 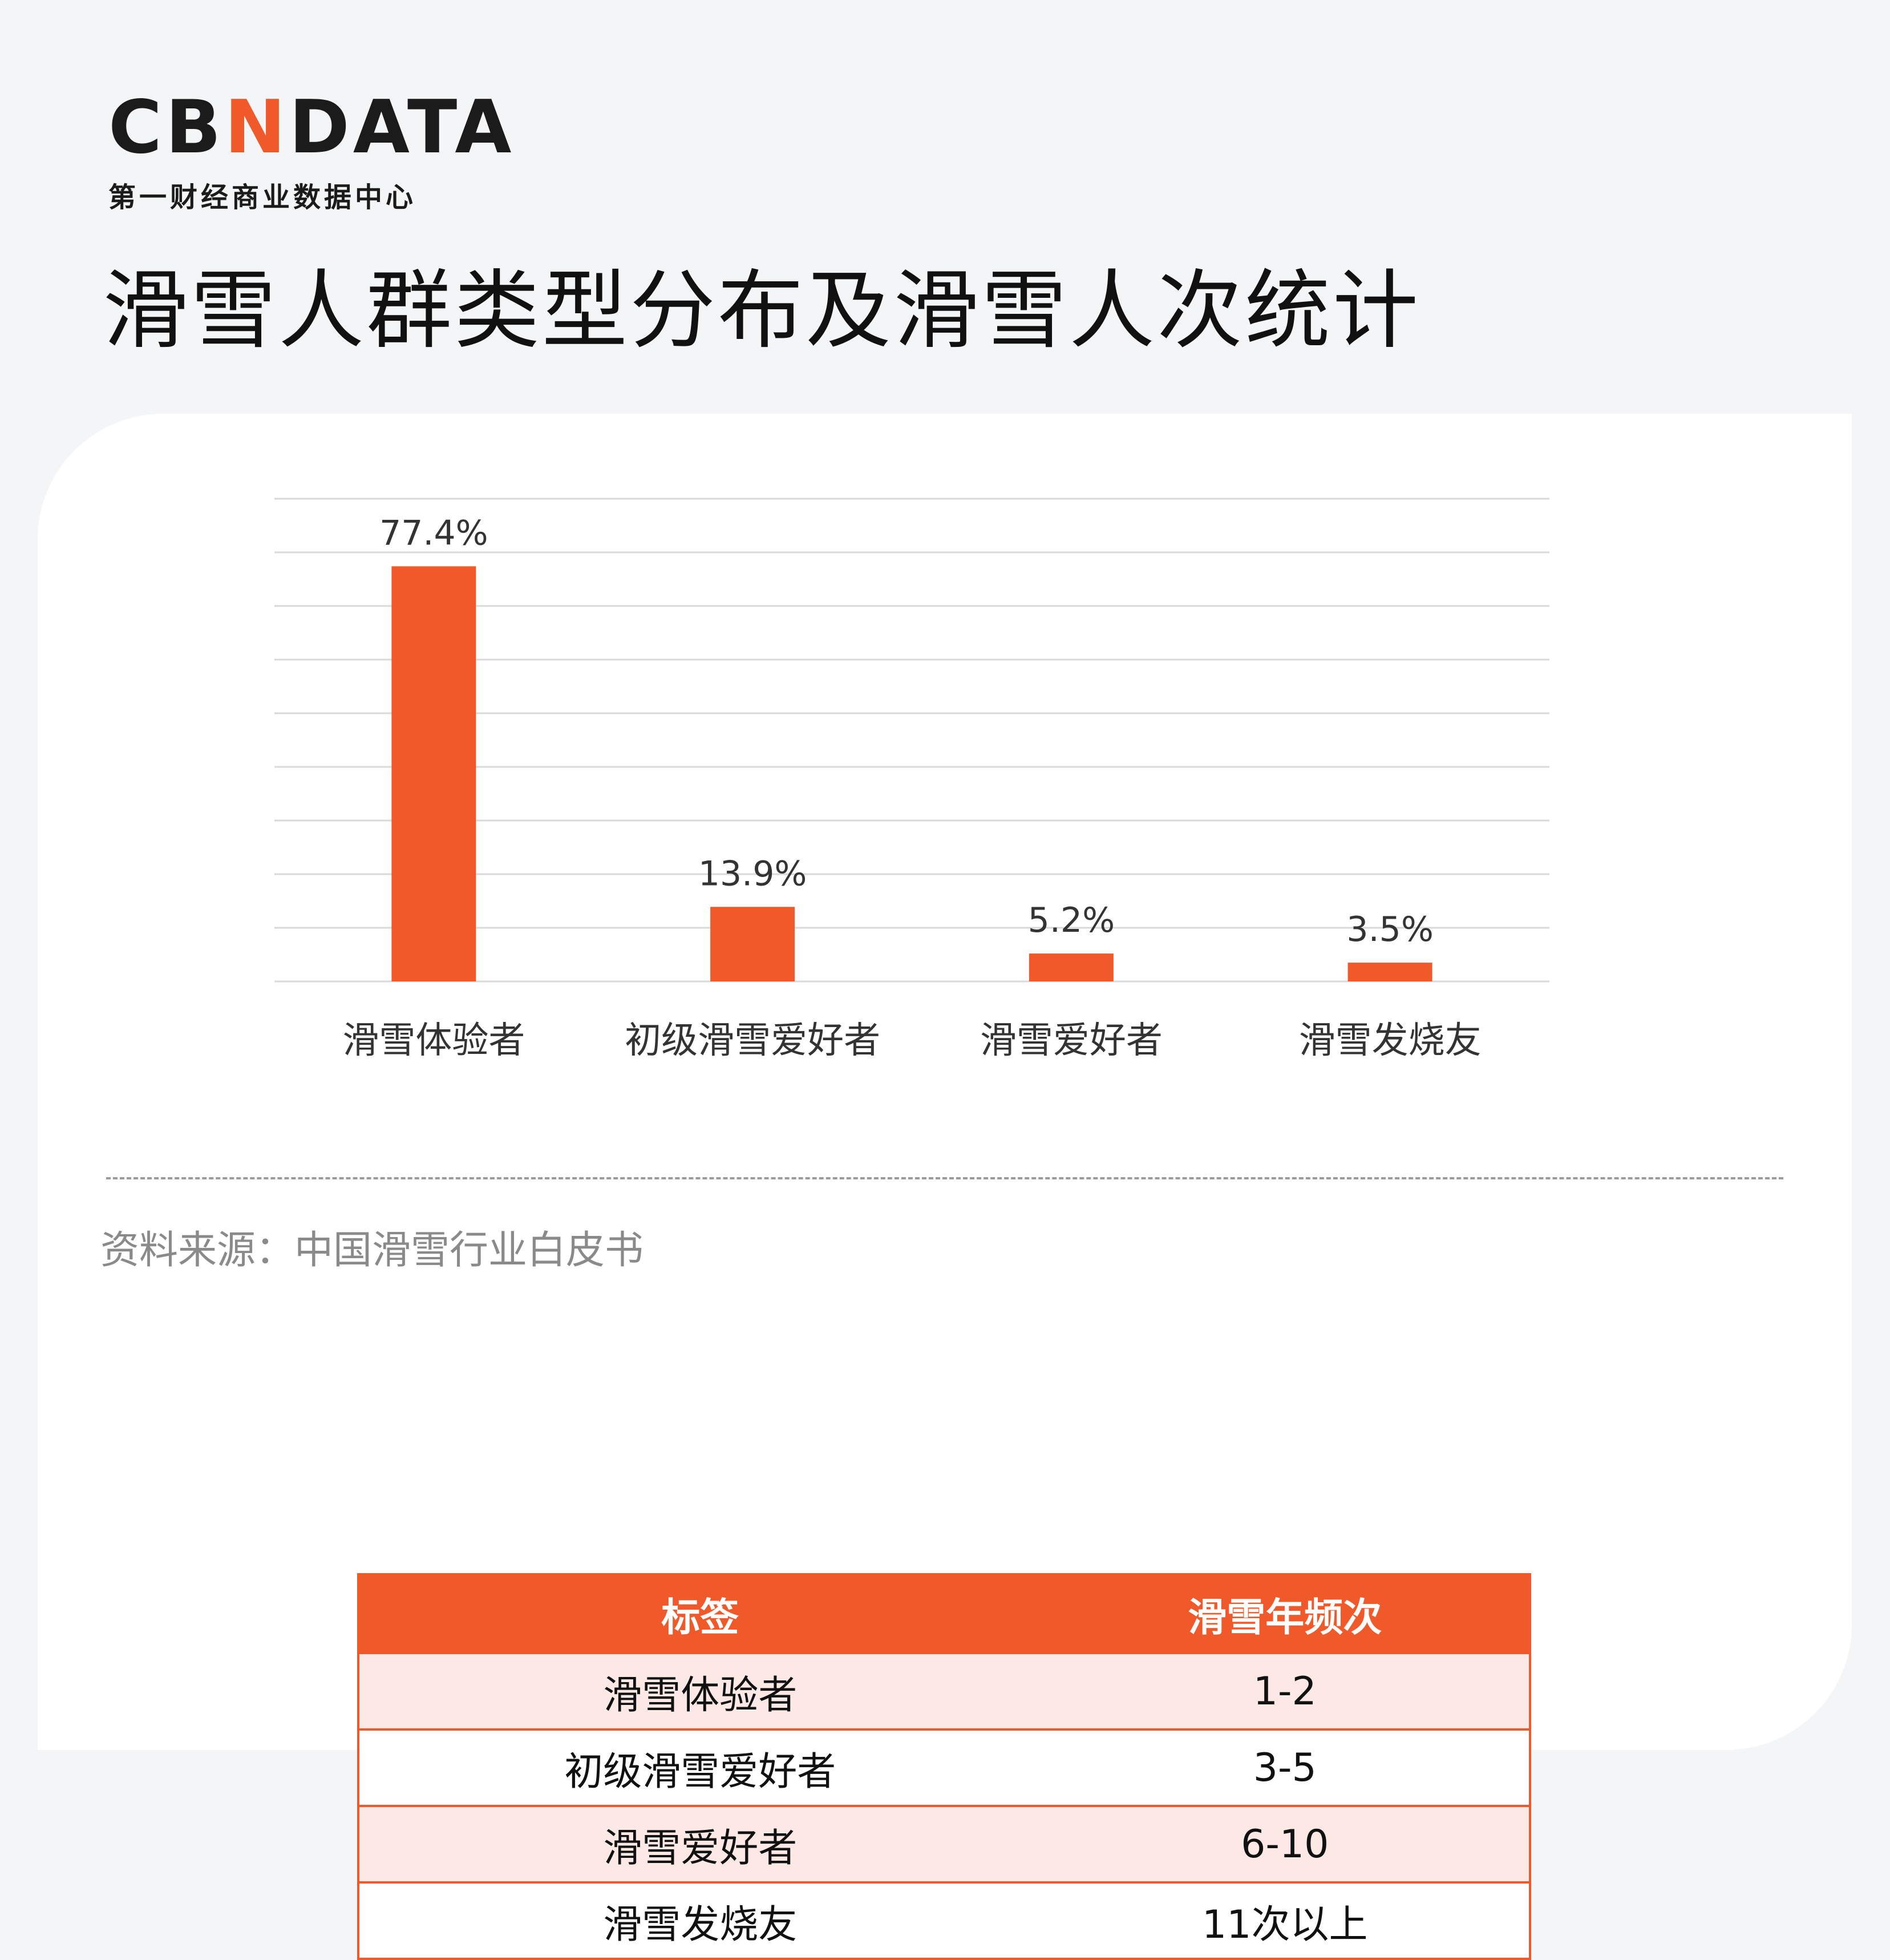 I want to click on category-label: 滑雪发烧友, so click(x=1390, y=1041).